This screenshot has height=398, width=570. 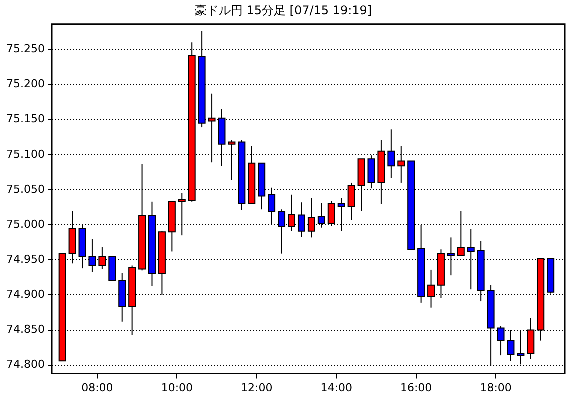 I want to click on x-tick-label: 08:00, so click(x=98, y=387).